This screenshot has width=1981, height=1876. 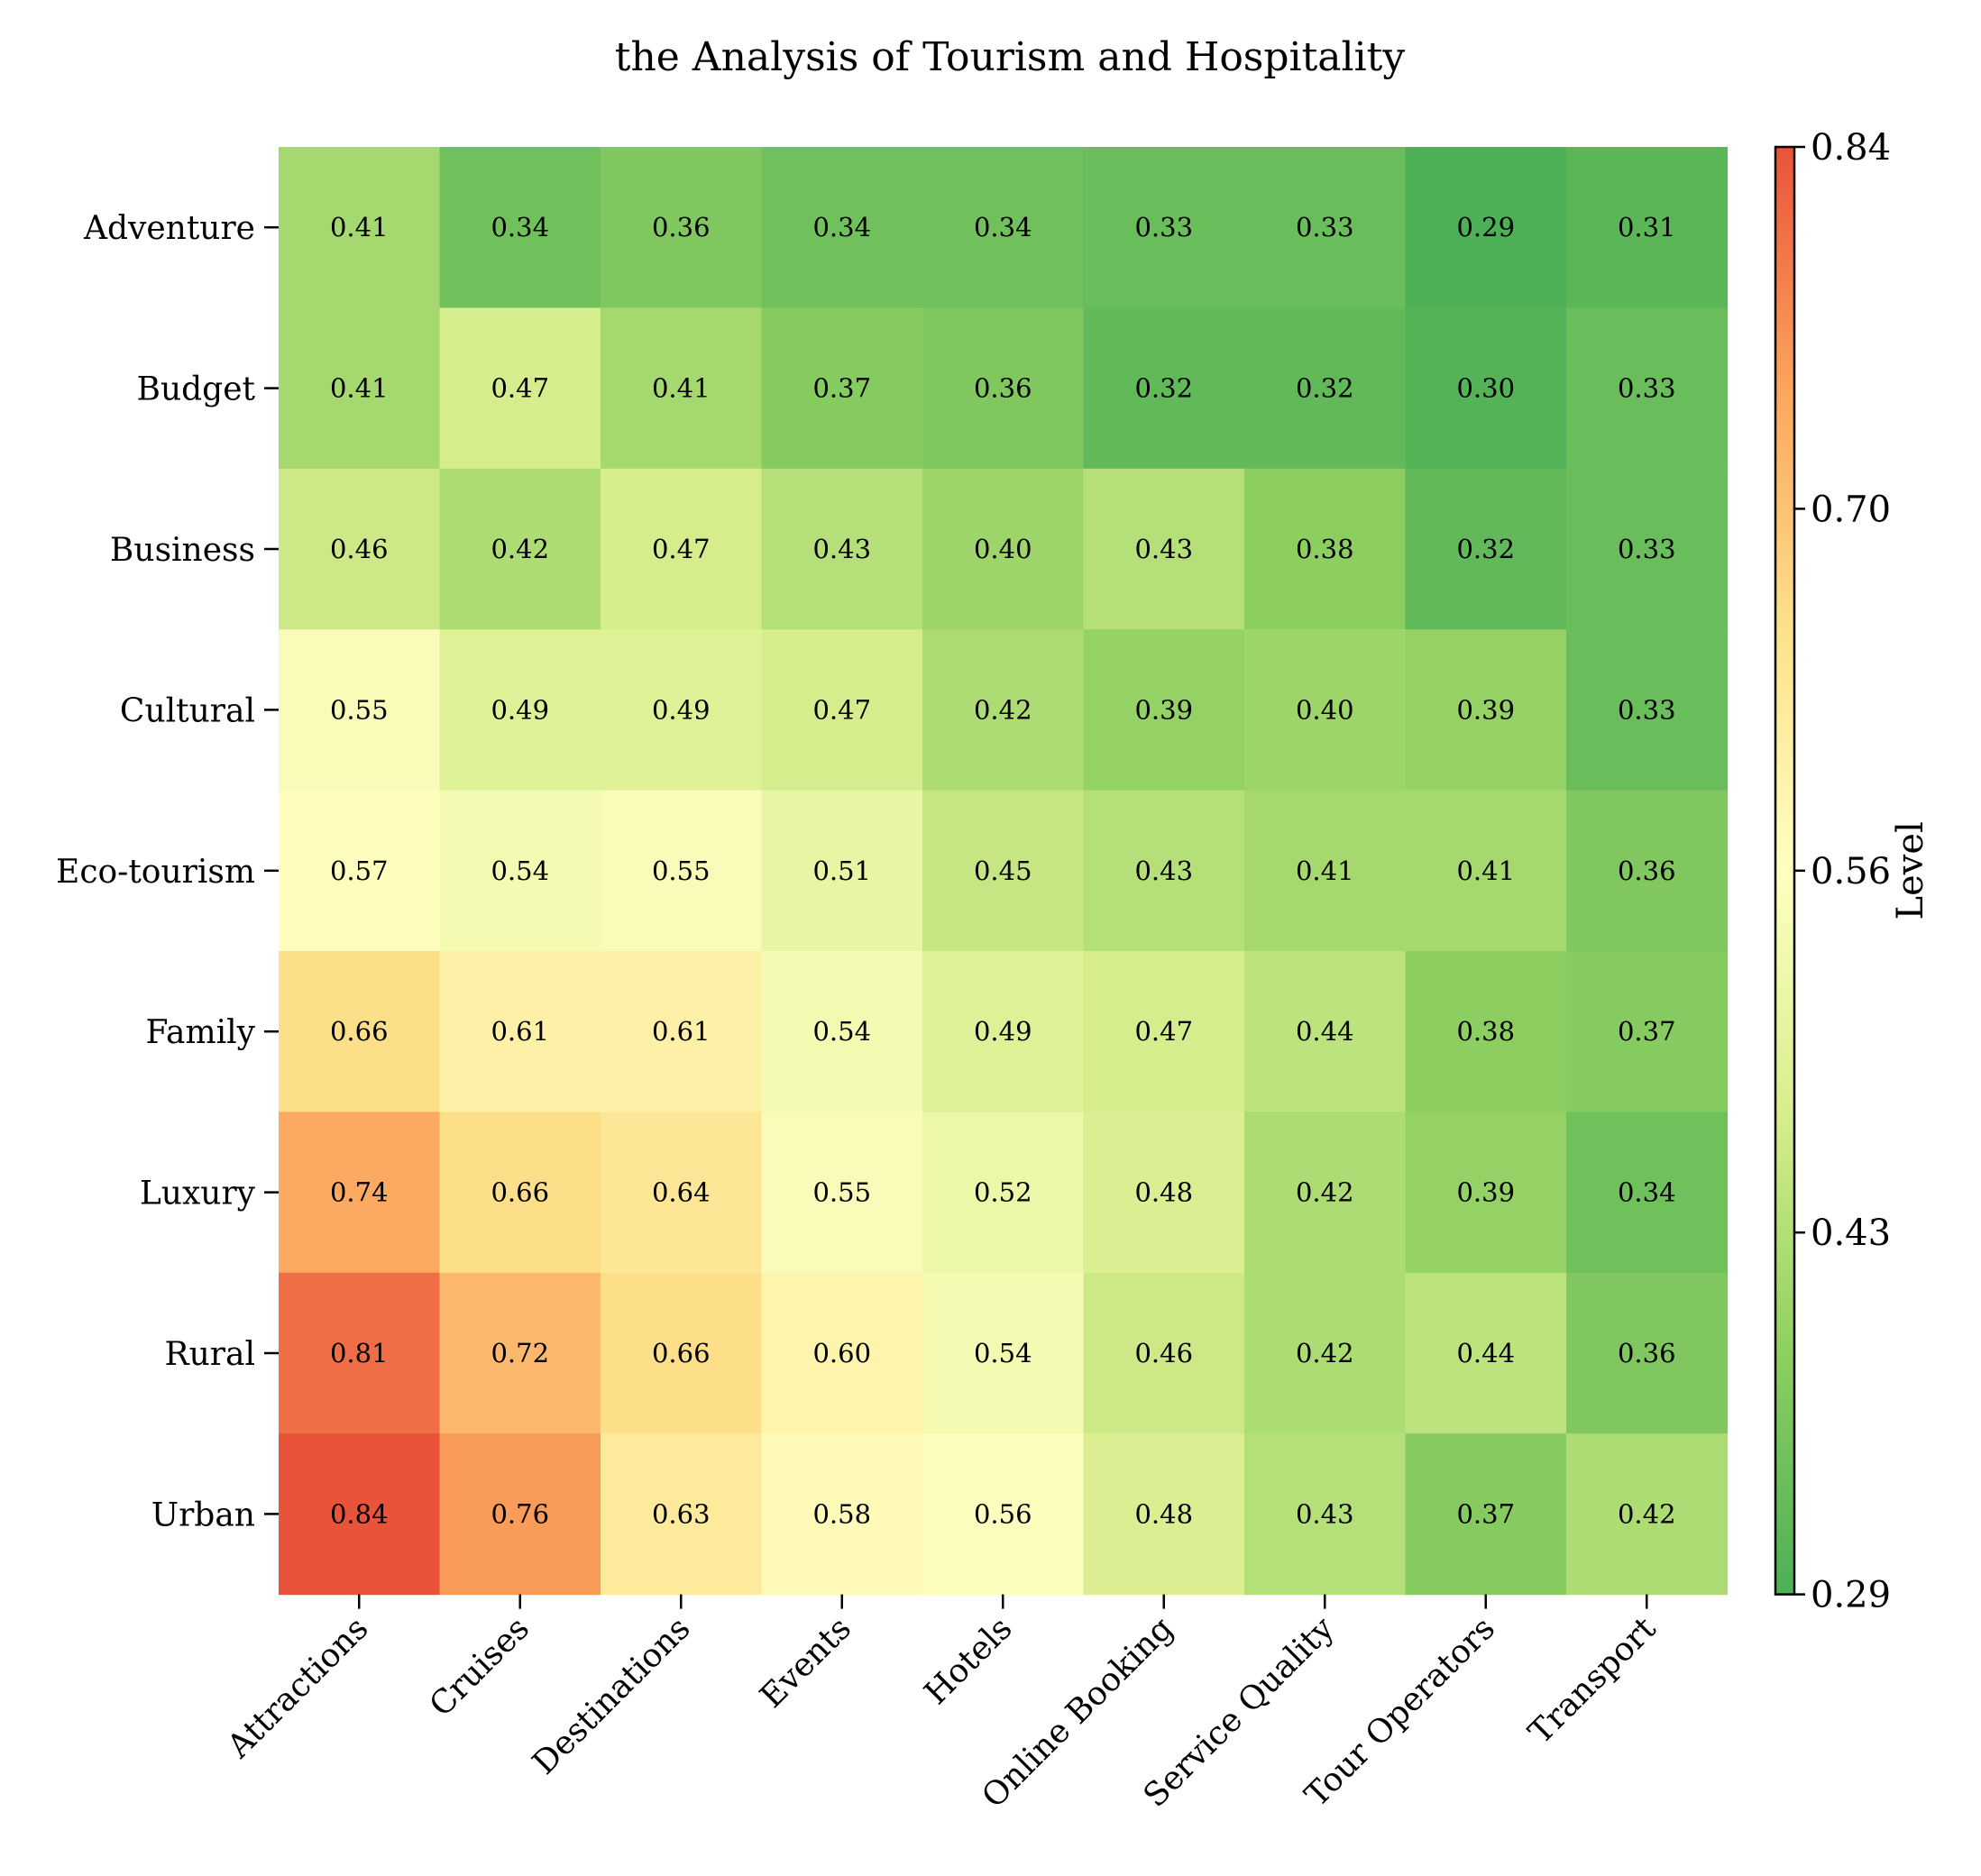 I want to click on chart-title: the Analysis of Tourism and Hospitality, so click(x=1010, y=57).